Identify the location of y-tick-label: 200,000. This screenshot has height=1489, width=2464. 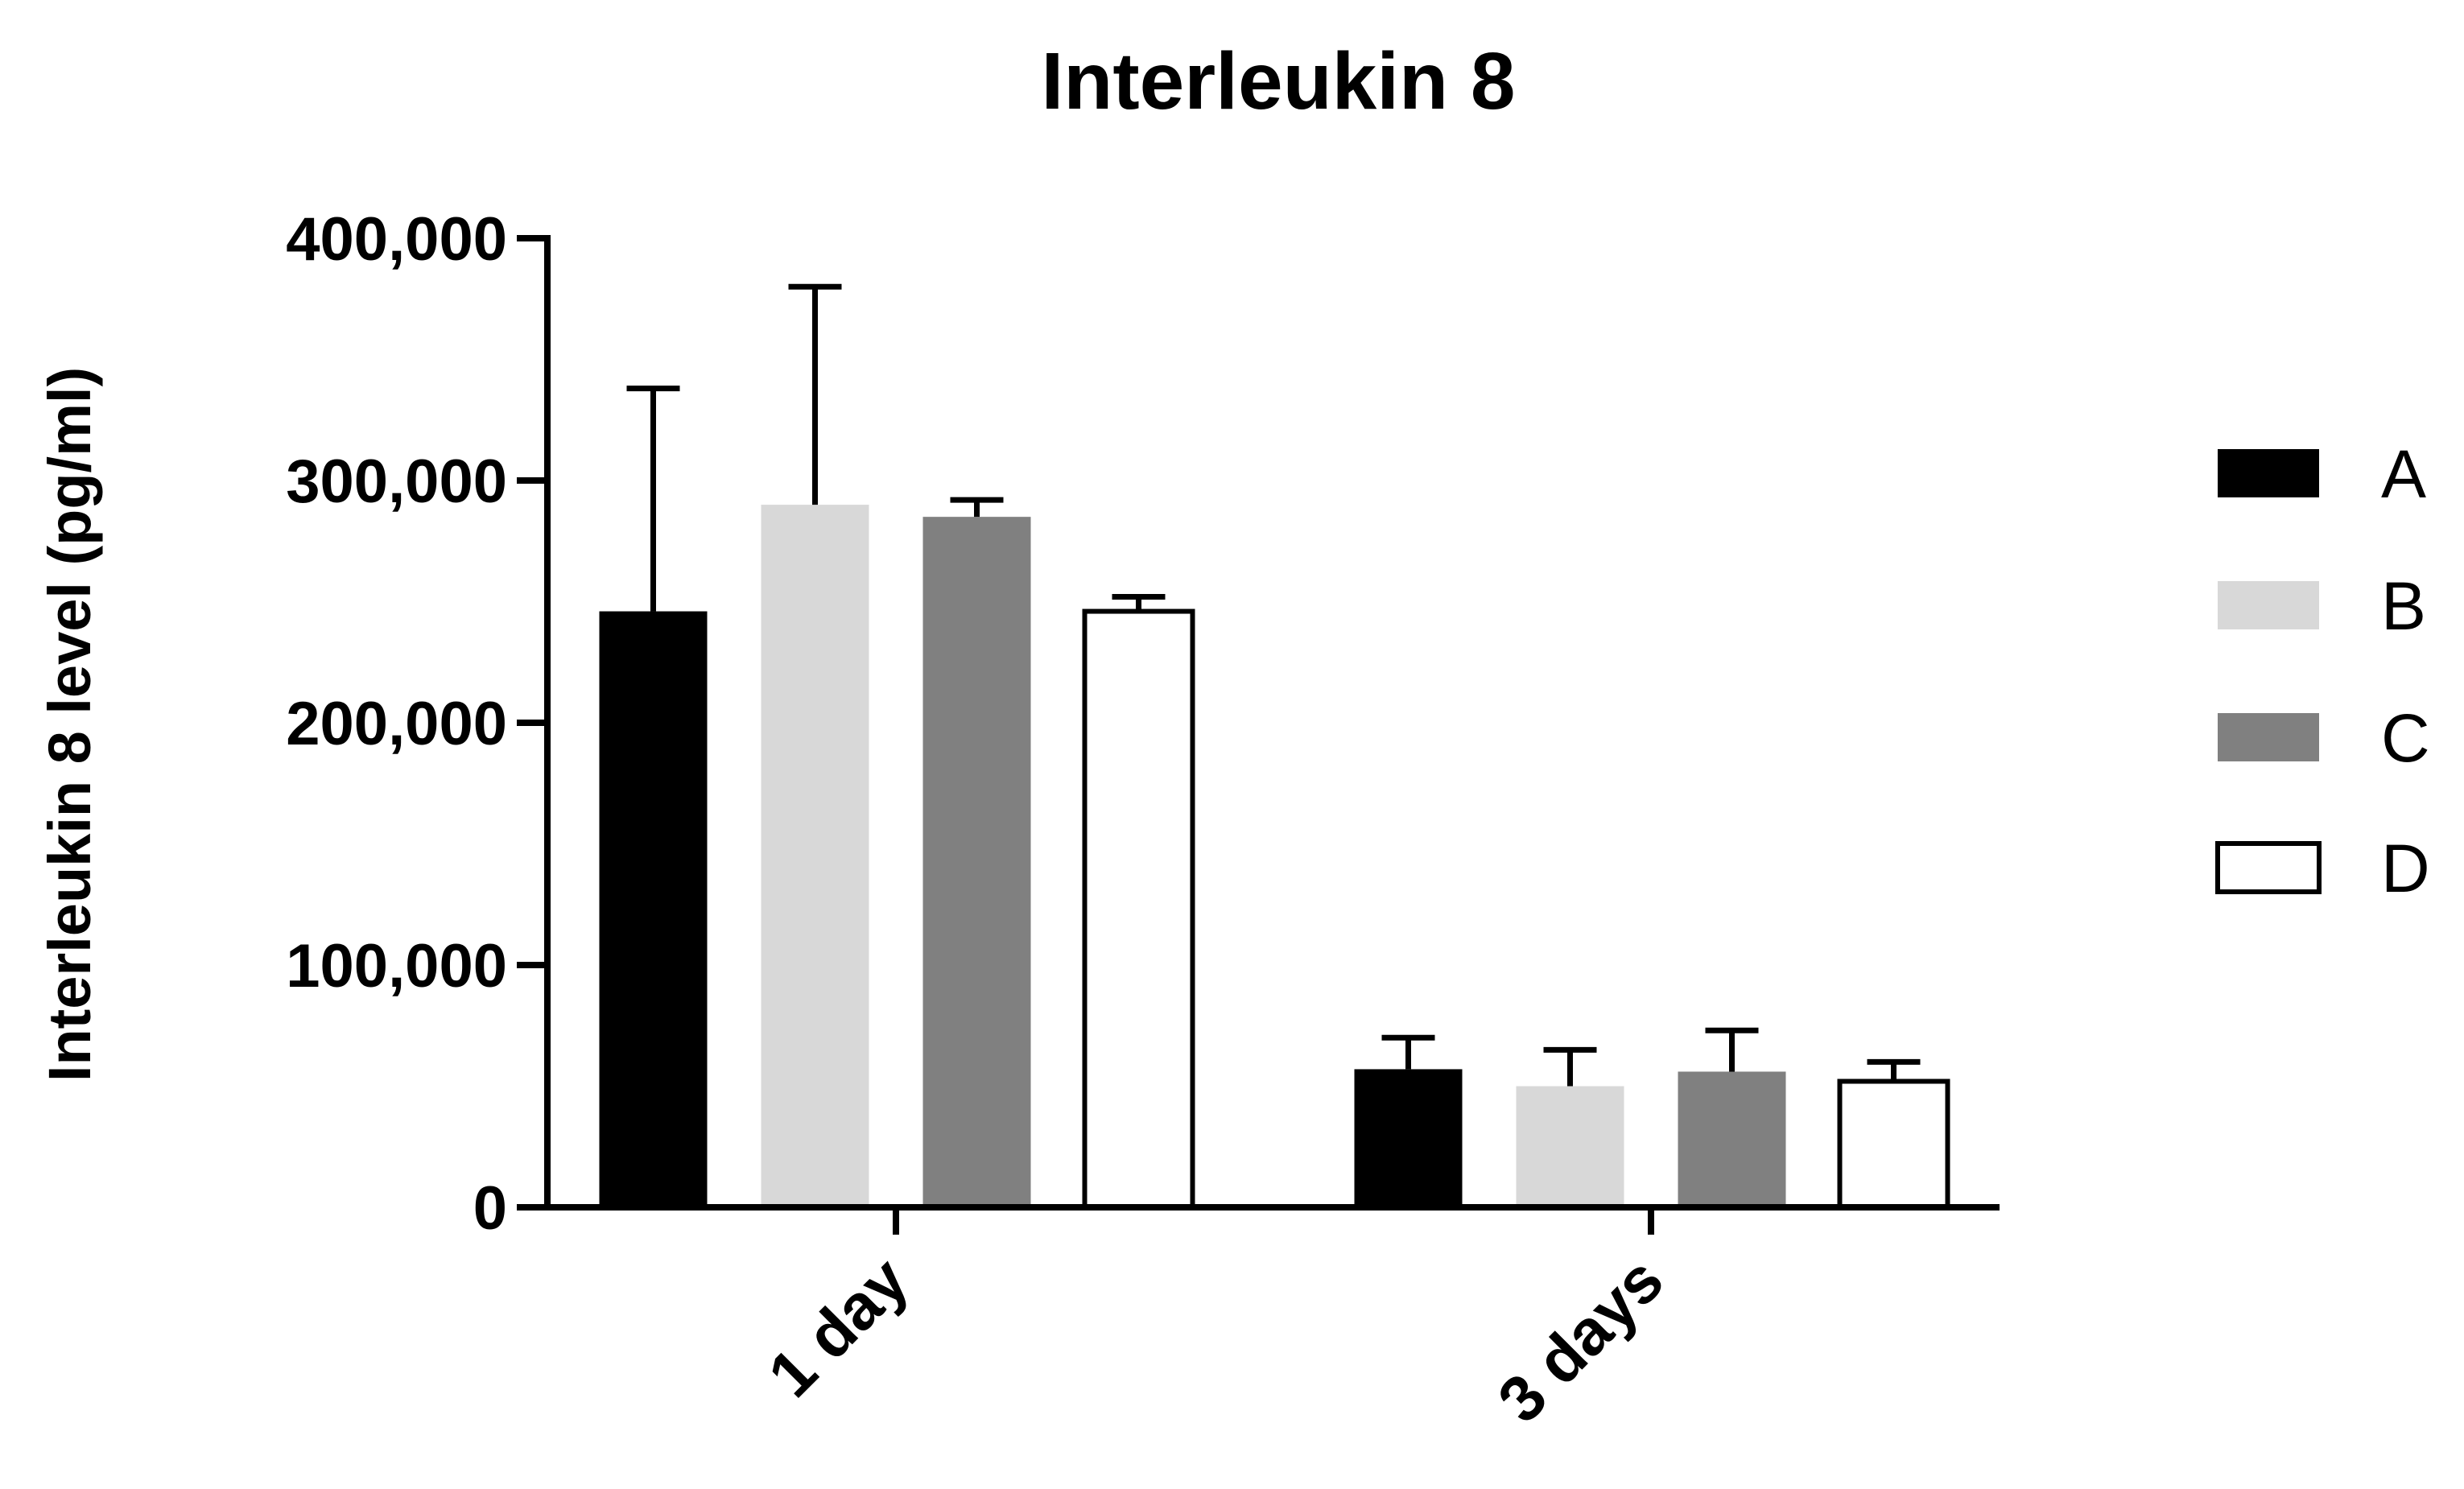
(397, 724).